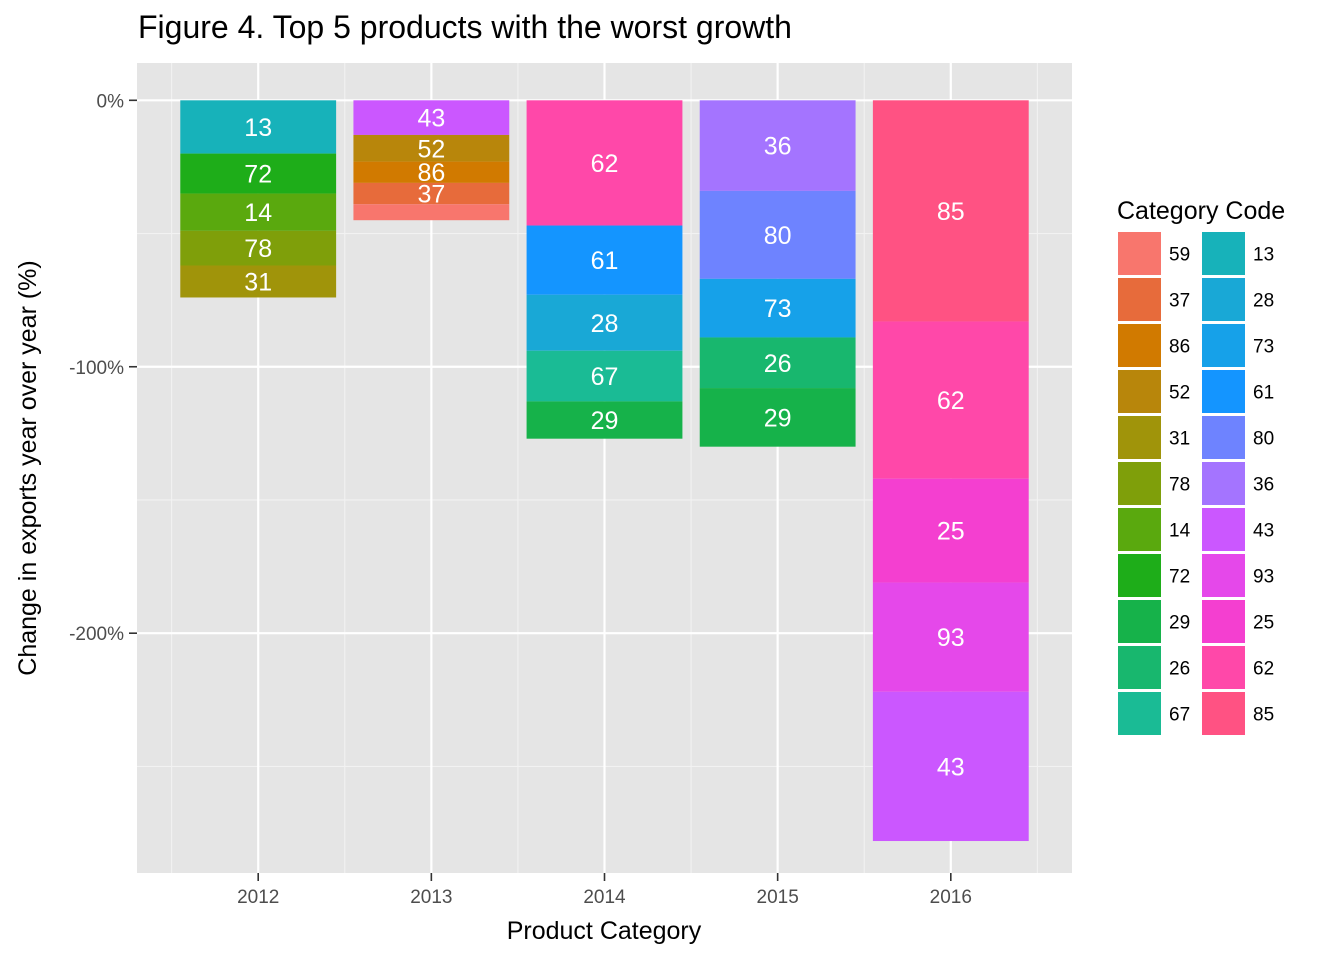  Describe the element at coordinates (1179, 255) in the screenshot. I see `legend-label-59: 59` at that location.